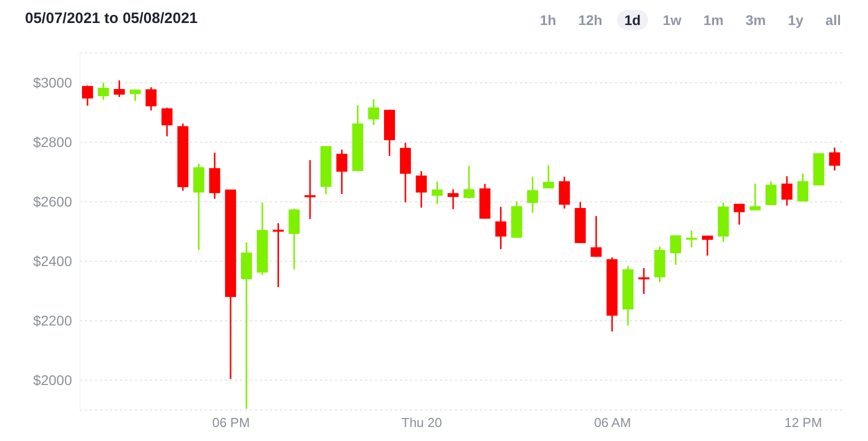 The image size is (868, 441). What do you see at coordinates (755, 20) in the screenshot?
I see `text: 3m` at bounding box center [755, 20].